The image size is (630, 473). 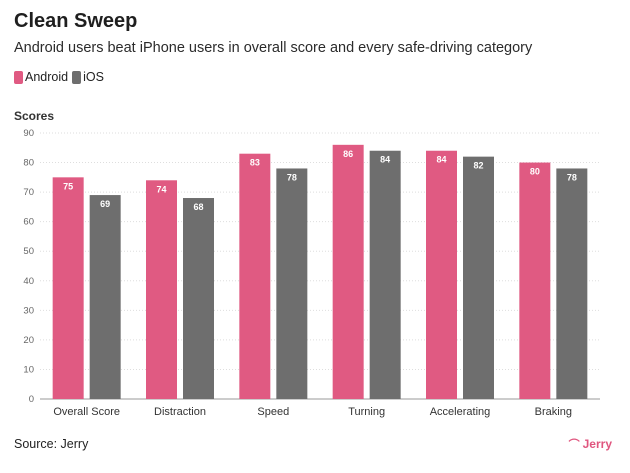 I want to click on y-tick-label: 90, so click(x=28, y=133).